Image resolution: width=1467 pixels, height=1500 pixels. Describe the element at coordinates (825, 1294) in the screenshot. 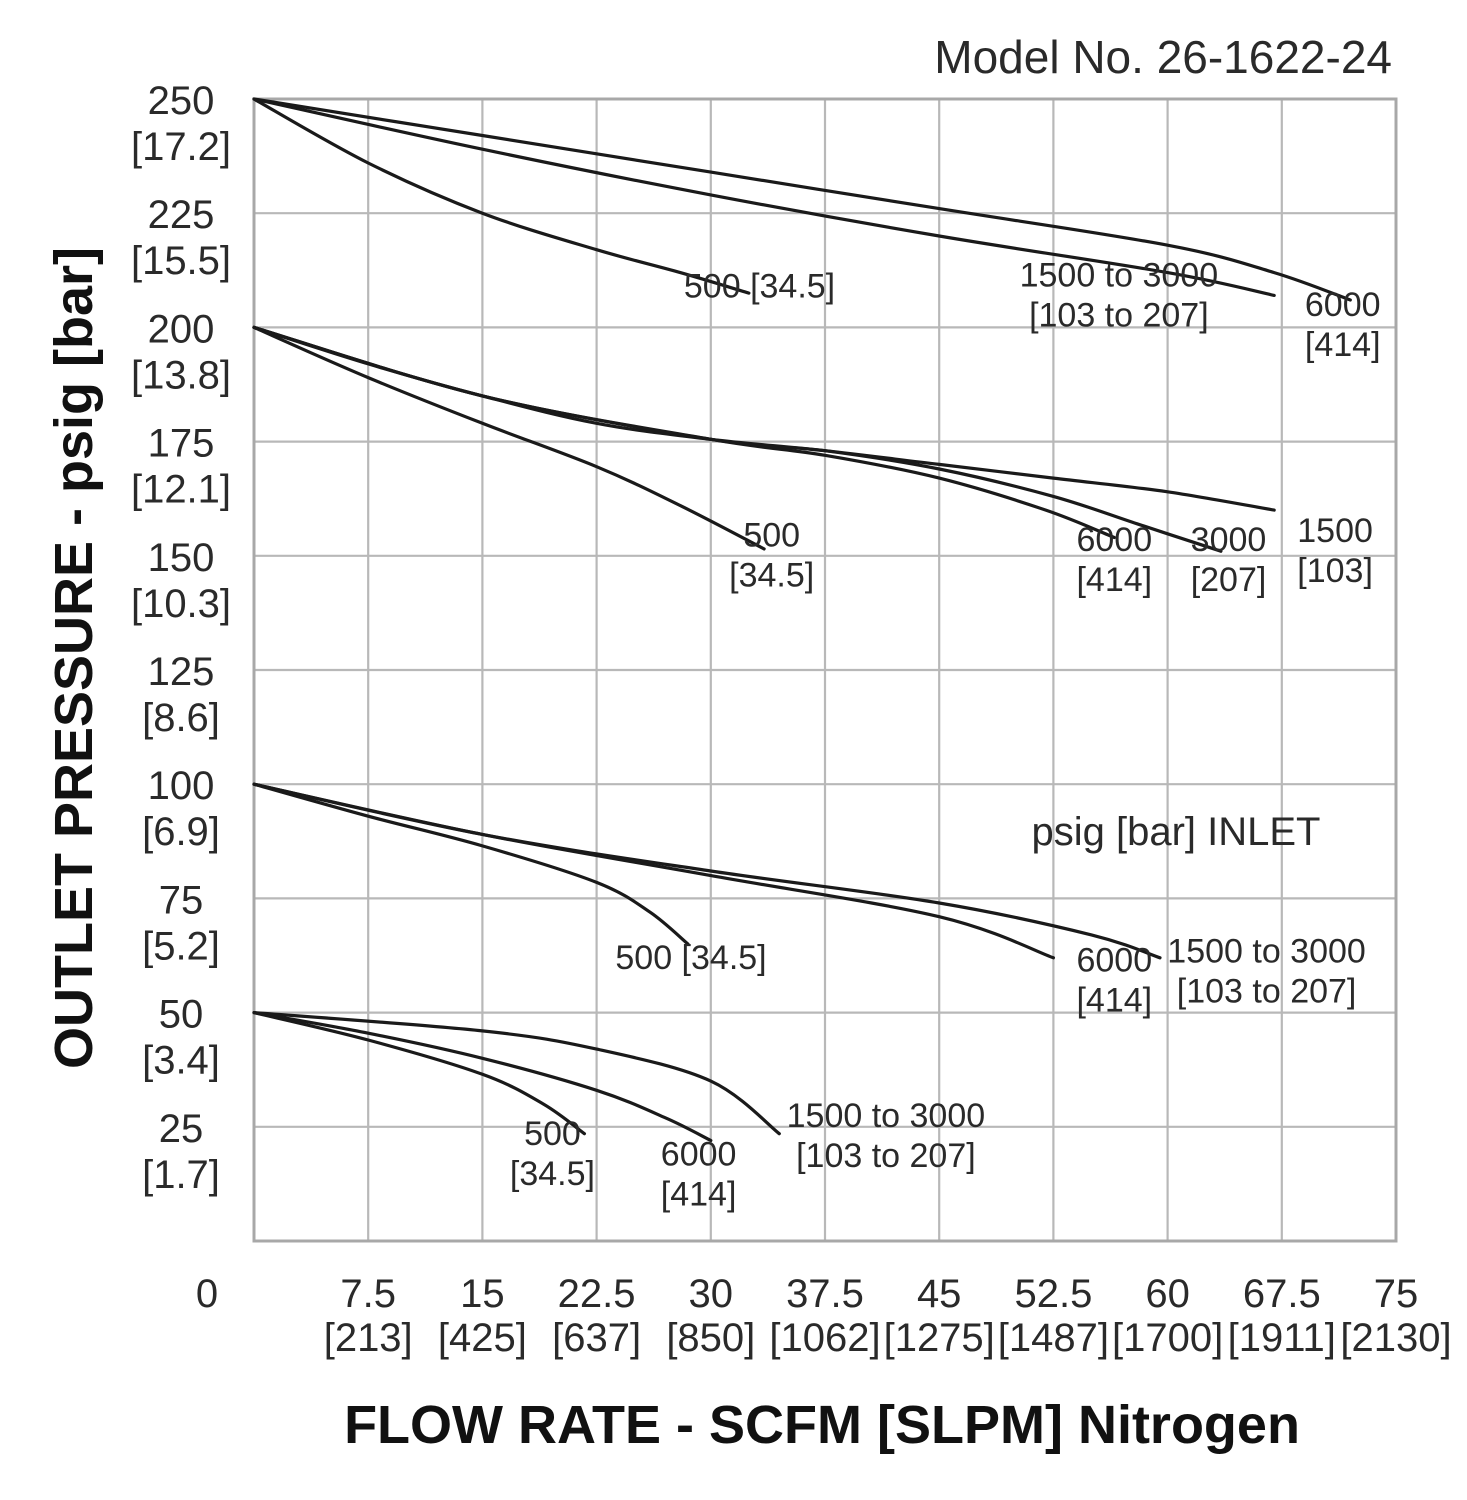

I see `x-tick-label-37-5: 37.5` at that location.